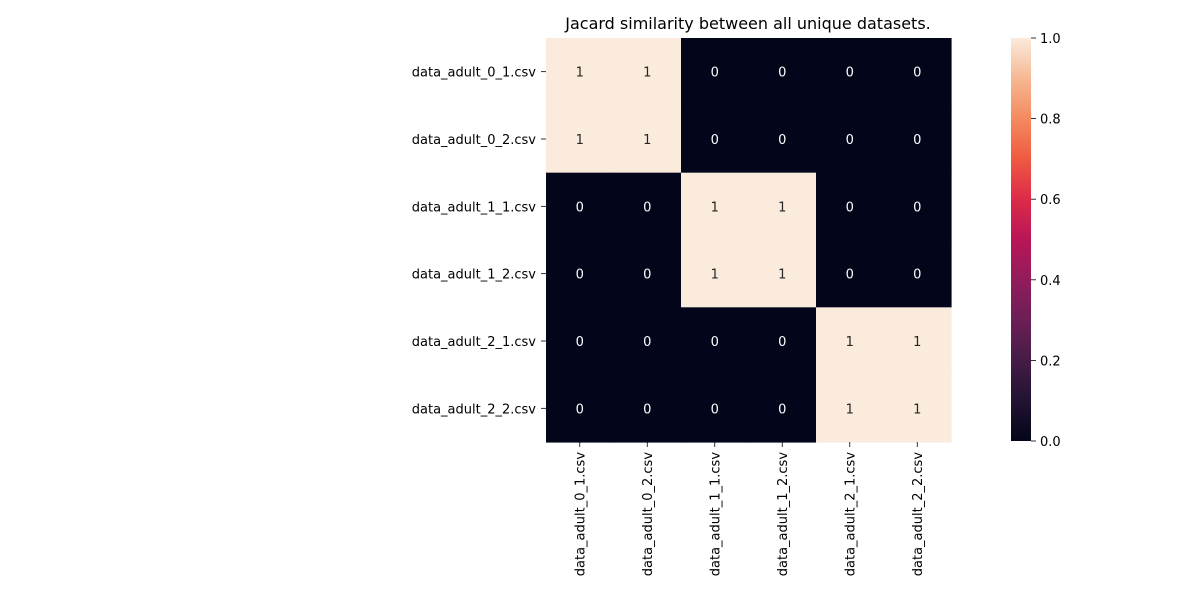 The image size is (1200, 600). What do you see at coordinates (1050, 120) in the screenshot?
I see `colorbar-tick-label: 0.8` at bounding box center [1050, 120].